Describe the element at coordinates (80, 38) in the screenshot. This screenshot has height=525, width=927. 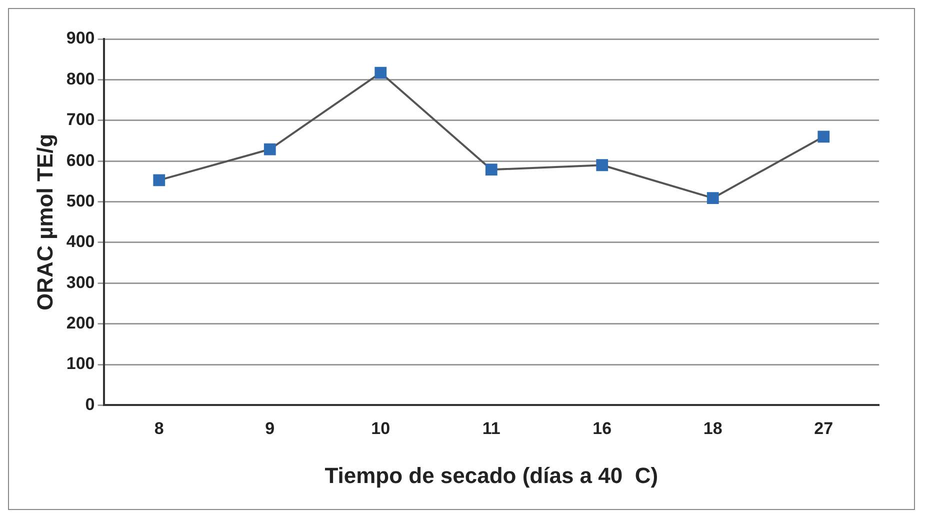
I see `y-tick-label: 900` at that location.